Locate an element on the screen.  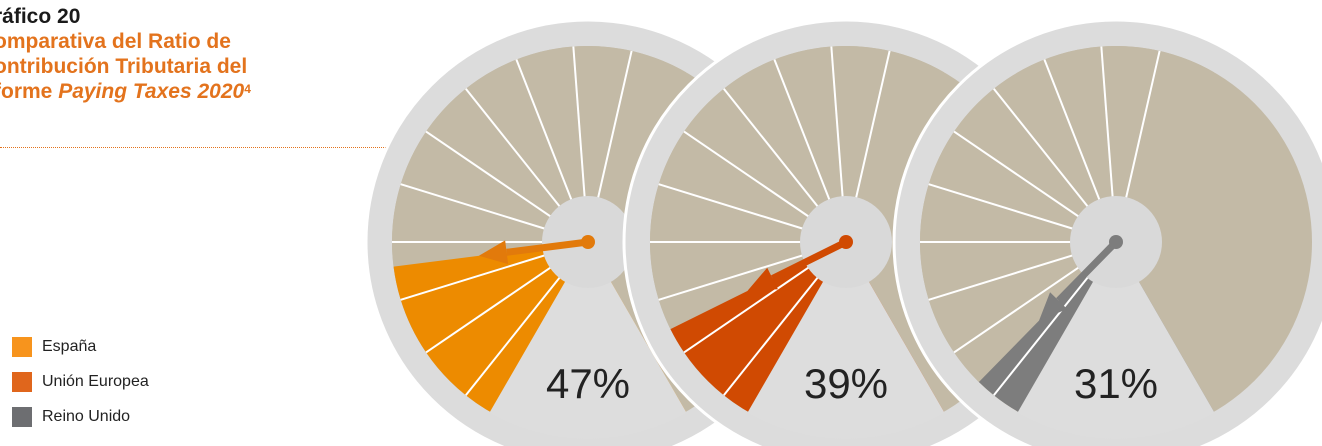
legend-item-espana: España is located at coordinates (80, 347).